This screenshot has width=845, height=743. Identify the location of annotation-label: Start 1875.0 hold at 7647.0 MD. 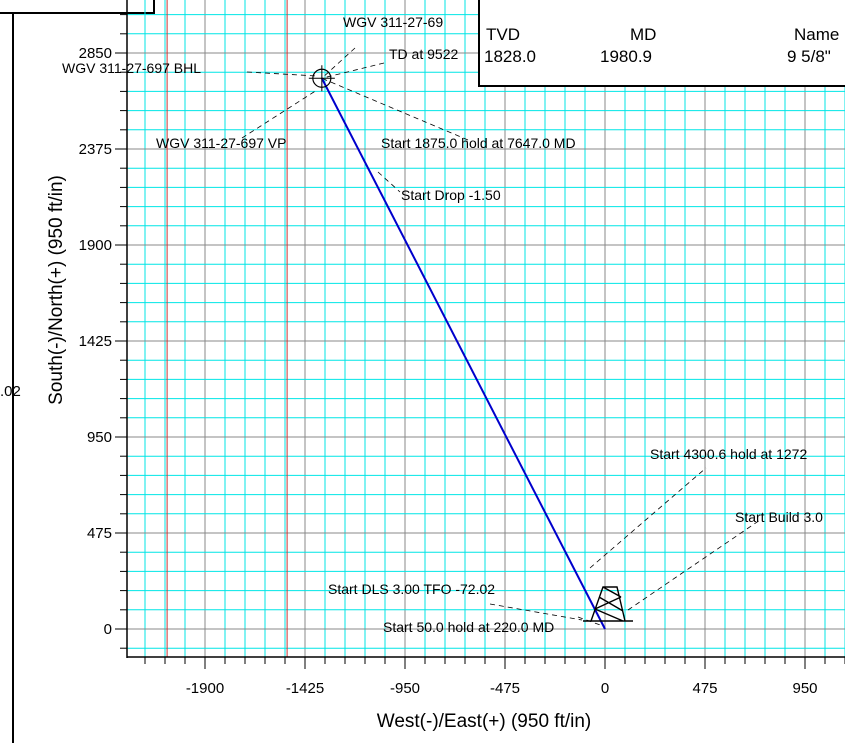
(478, 143).